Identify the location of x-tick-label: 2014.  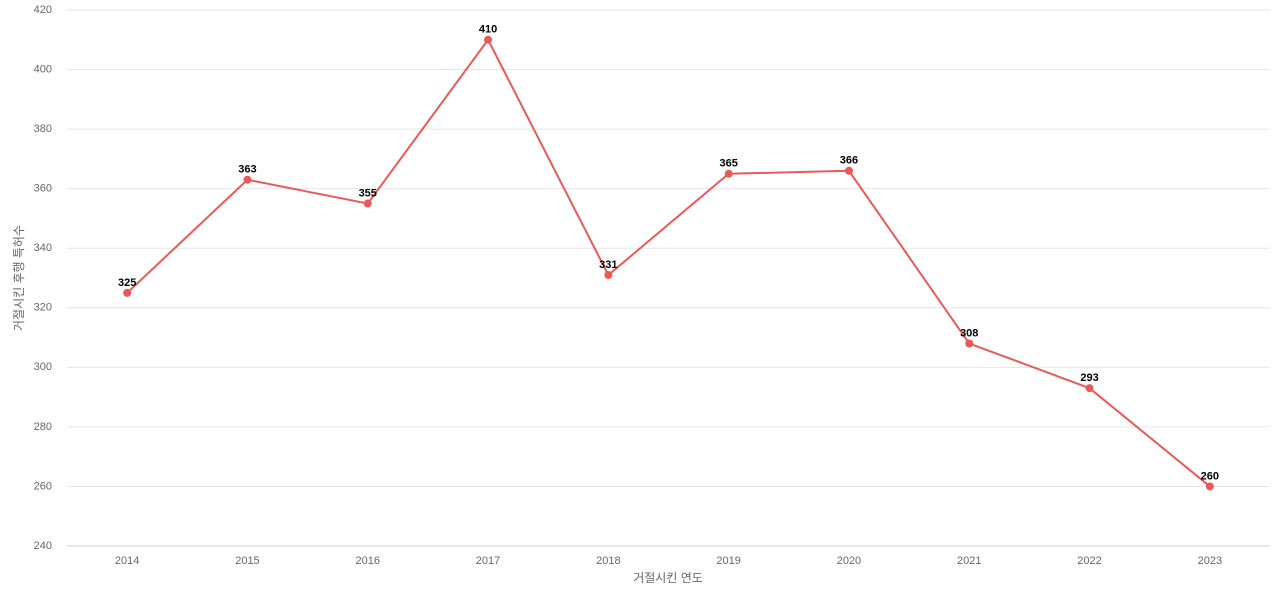
(127, 561).